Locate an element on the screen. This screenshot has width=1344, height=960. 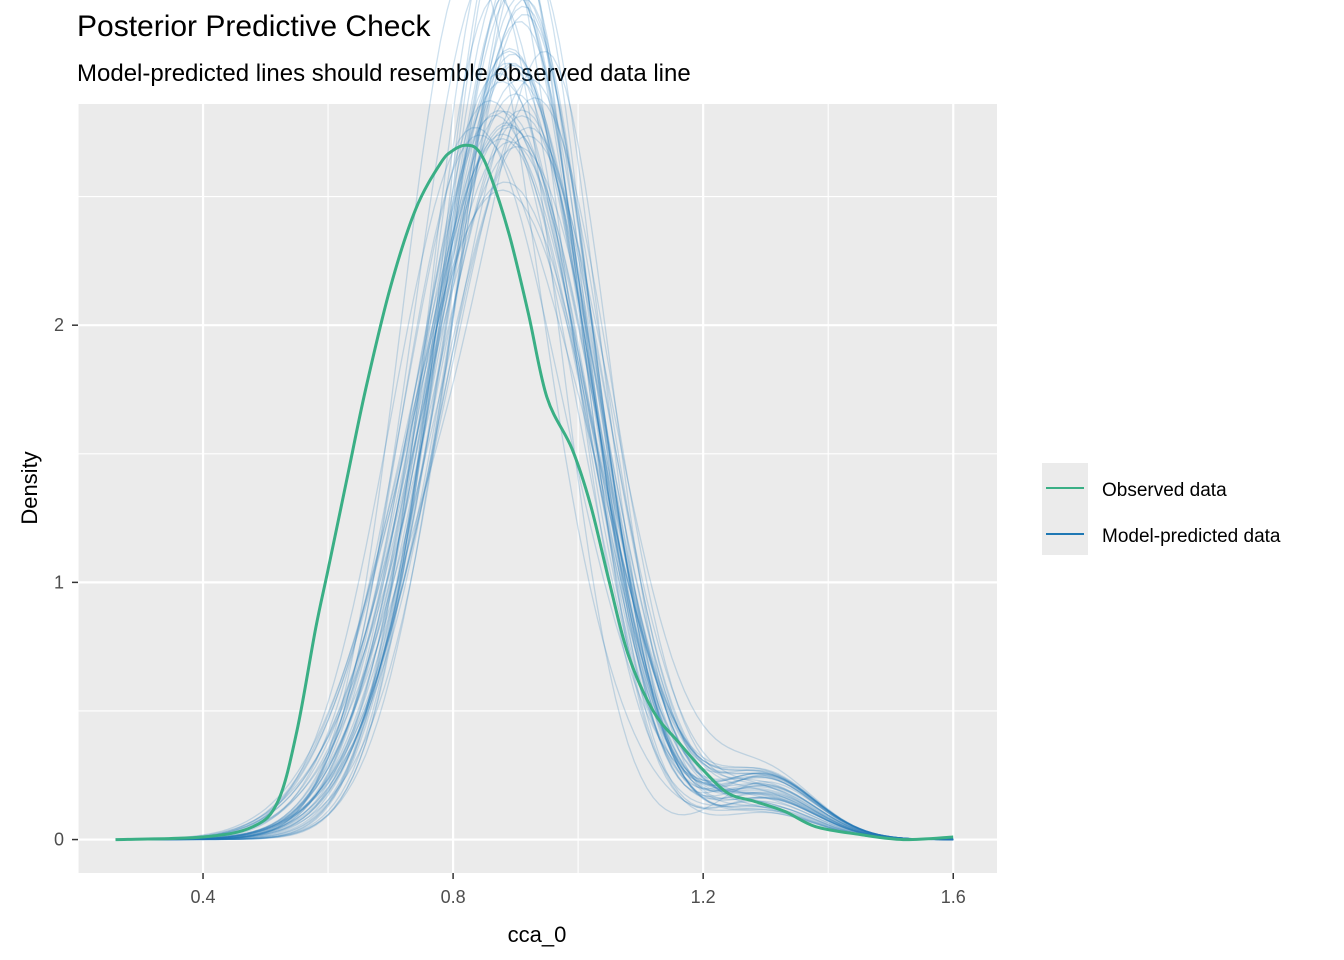
y-tick-label: 2 is located at coordinates (59, 325).